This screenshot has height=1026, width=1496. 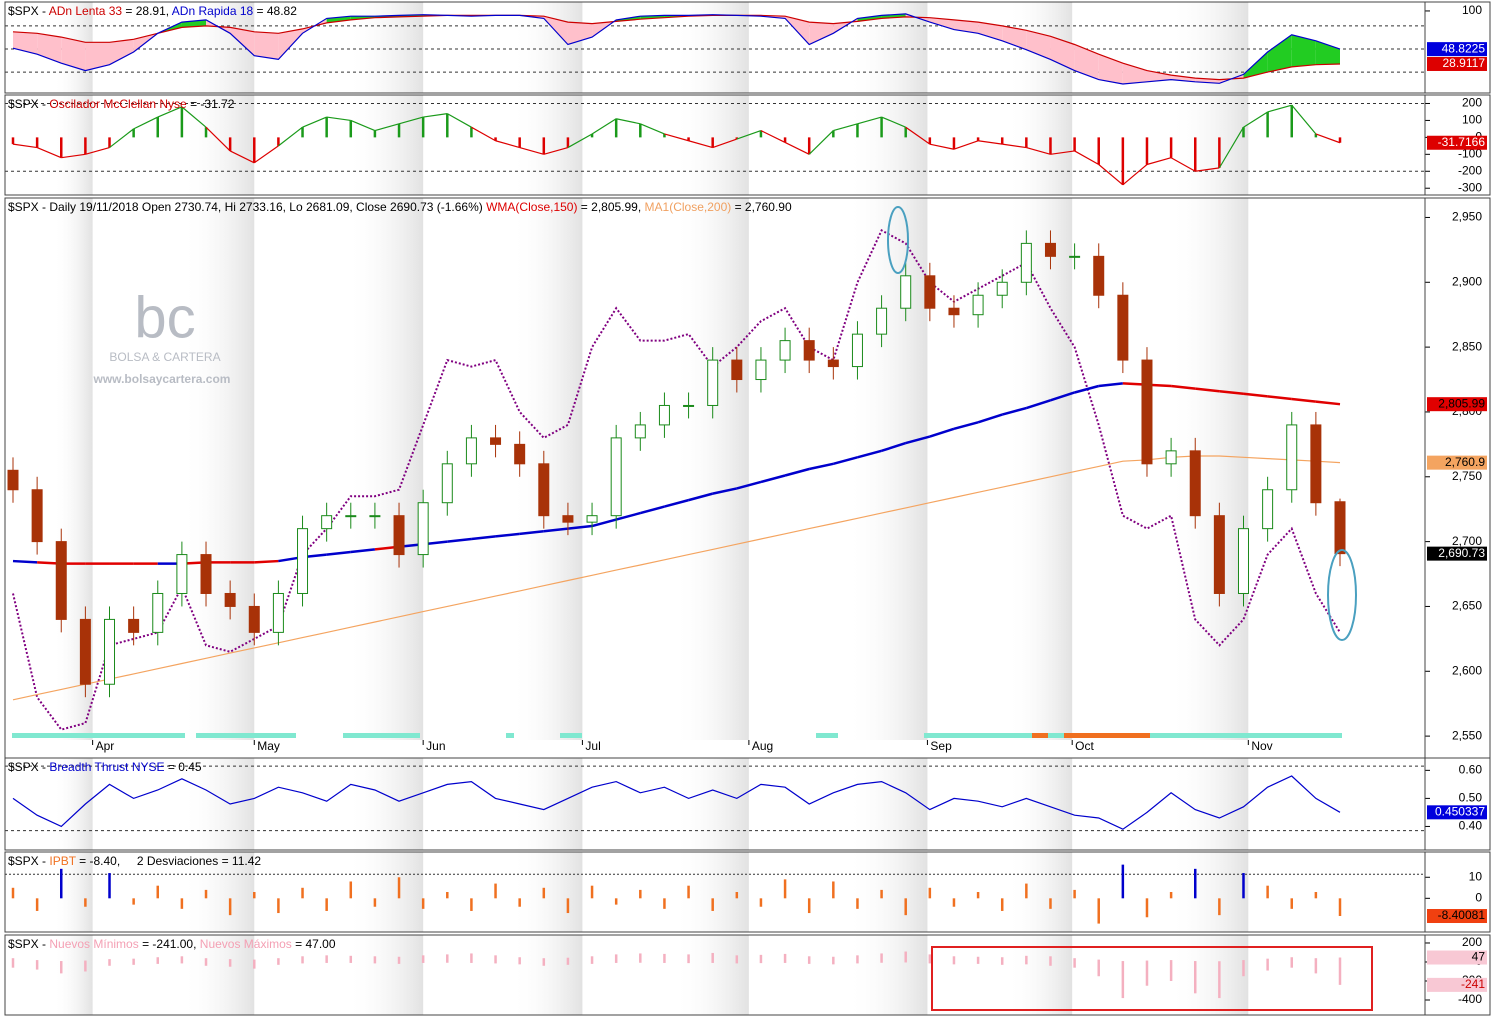 I want to click on value-tag-label: 47, so click(x=1479, y=957).